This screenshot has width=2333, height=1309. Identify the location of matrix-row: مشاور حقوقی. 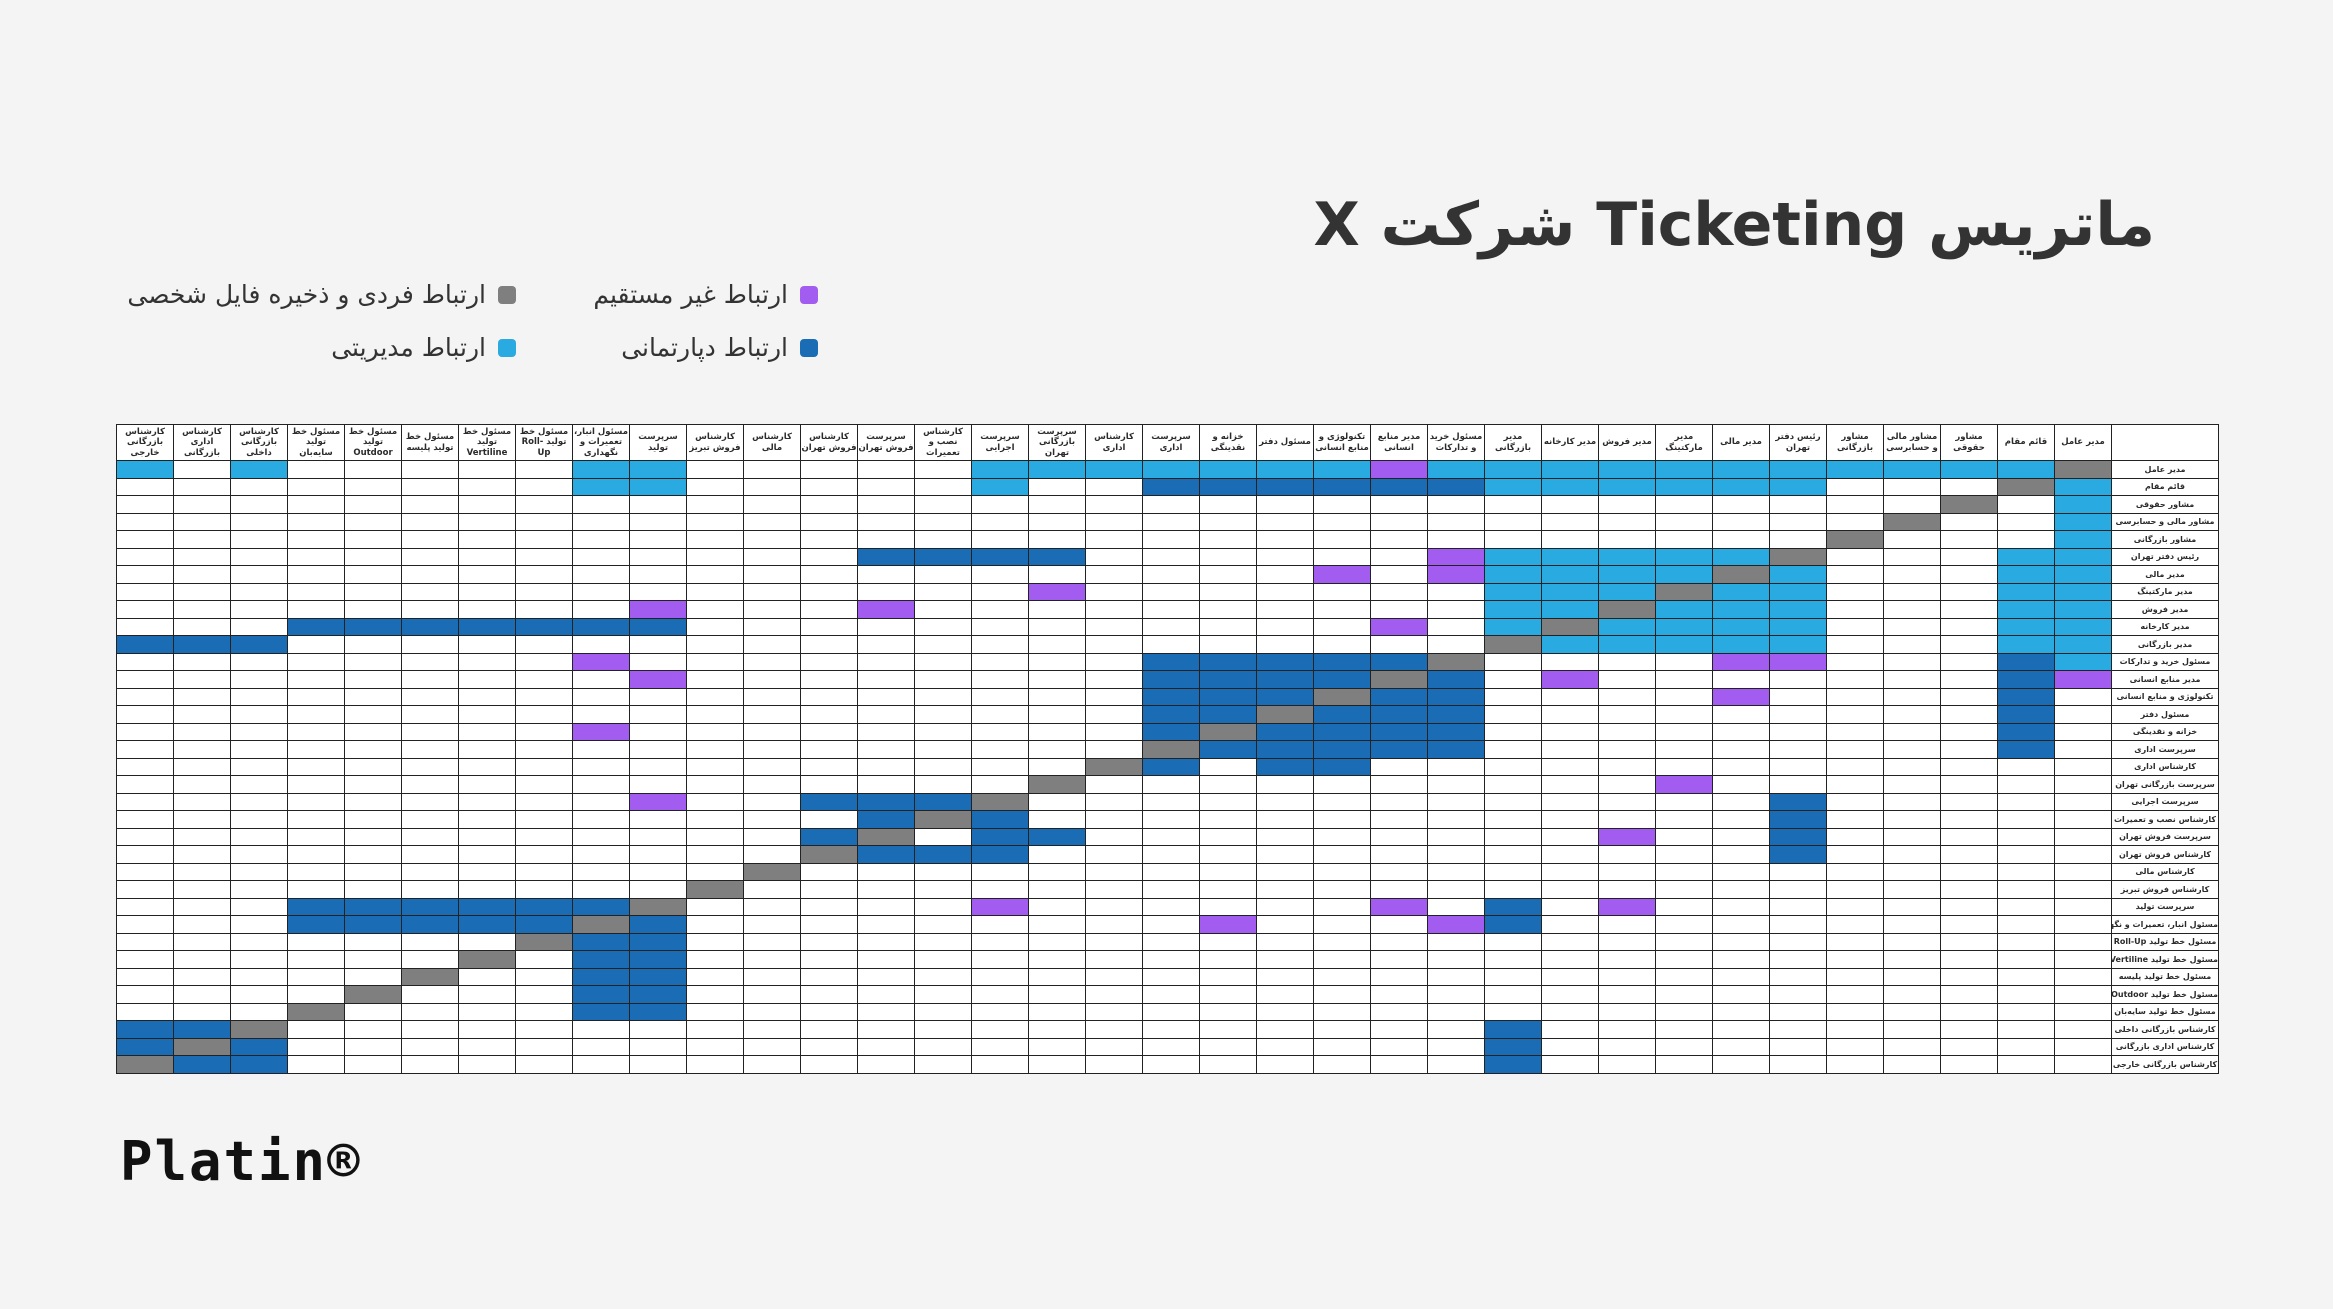
(1167, 504).